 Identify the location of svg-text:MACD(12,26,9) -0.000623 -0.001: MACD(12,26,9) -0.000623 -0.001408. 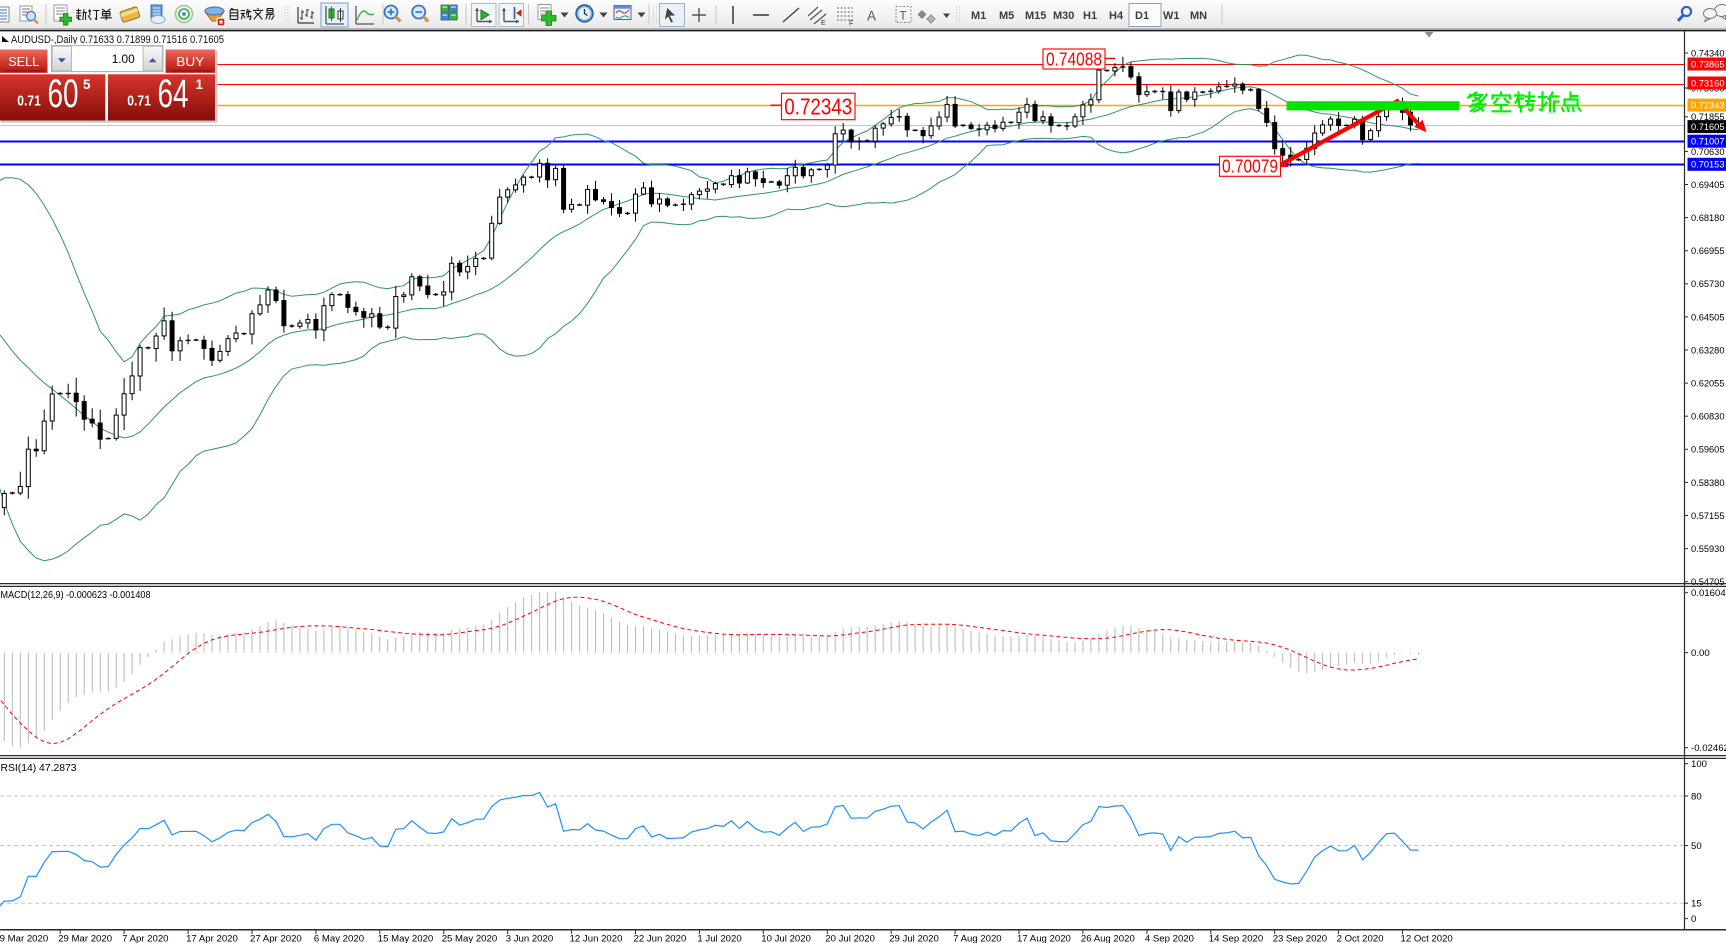
(76, 595).